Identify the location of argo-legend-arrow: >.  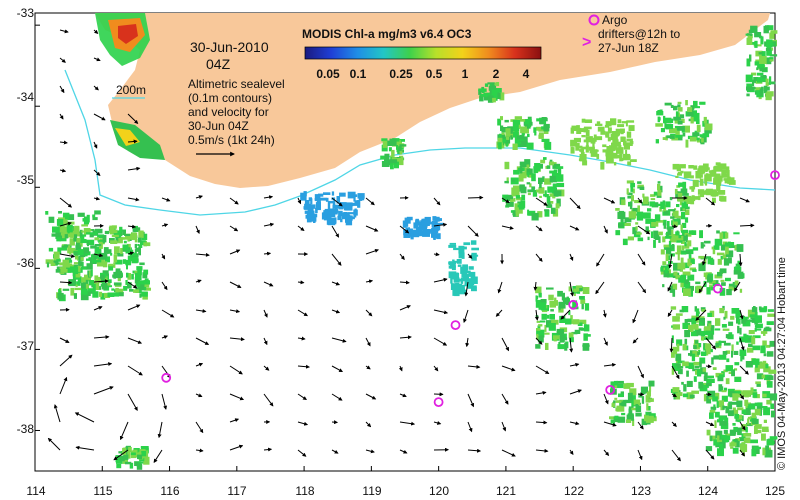
(586, 42).